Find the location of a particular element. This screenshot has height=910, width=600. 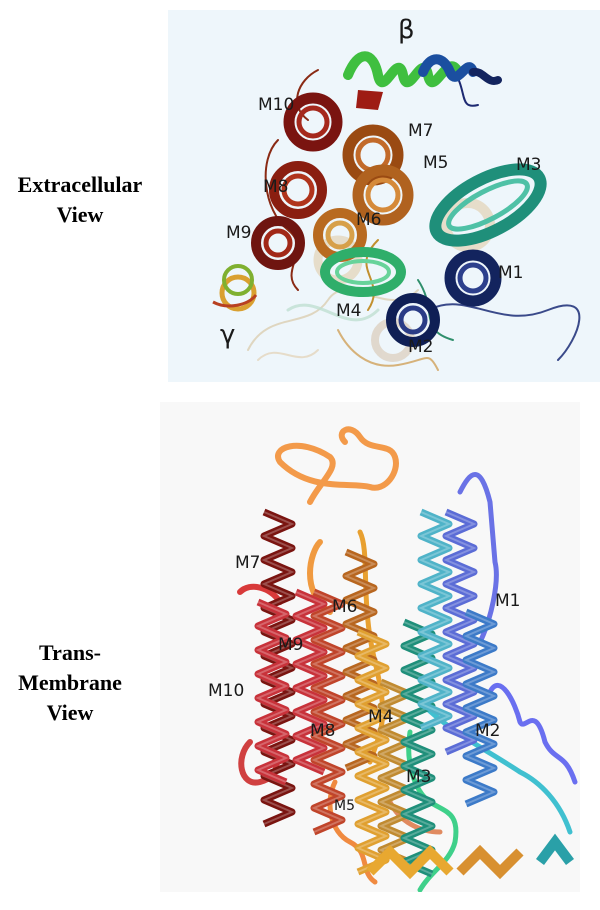

m9-helix is located at coordinates (310, 682).